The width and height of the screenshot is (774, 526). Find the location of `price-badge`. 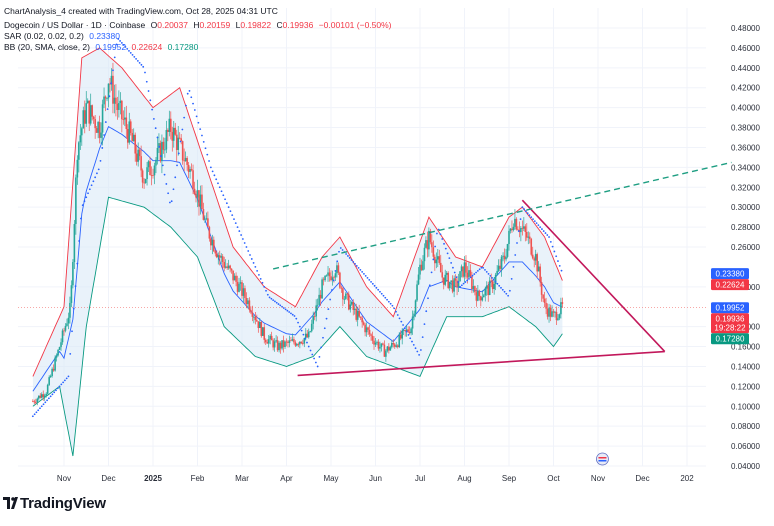

price-badge is located at coordinates (730, 308).